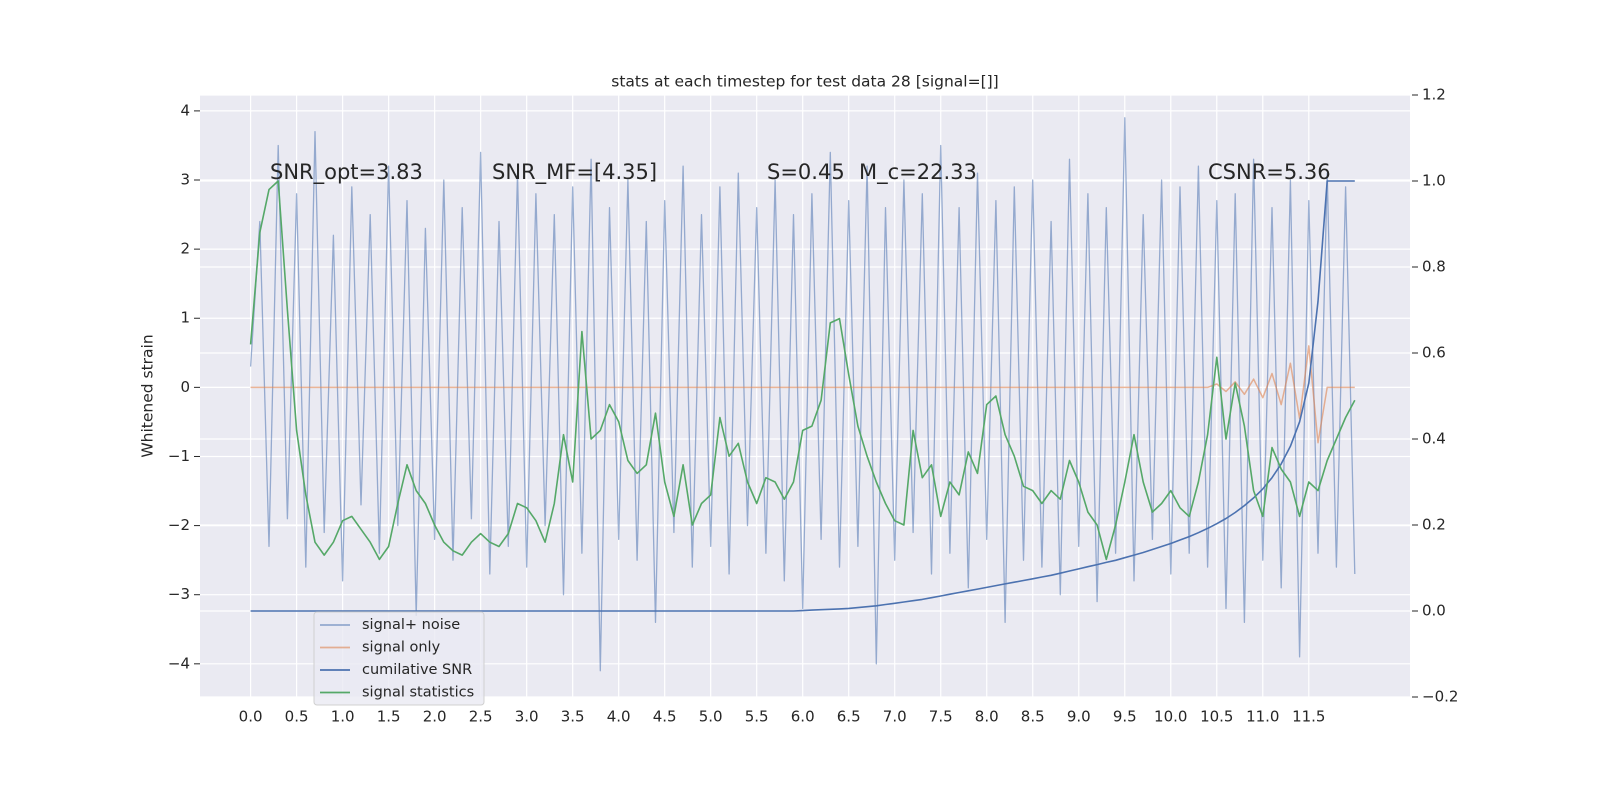 The height and width of the screenshot is (804, 1600). I want to click on x-tick-label: 8.0, so click(987, 717).